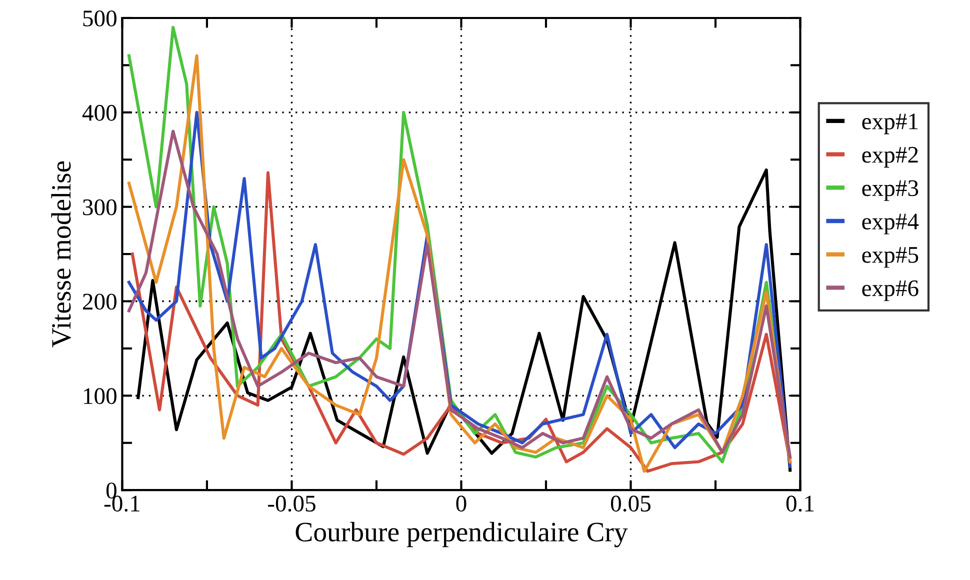 Image resolution: width=970 pixels, height=580 pixels. Describe the element at coordinates (890, 257) in the screenshot. I see `legend-label: exp#5` at that location.